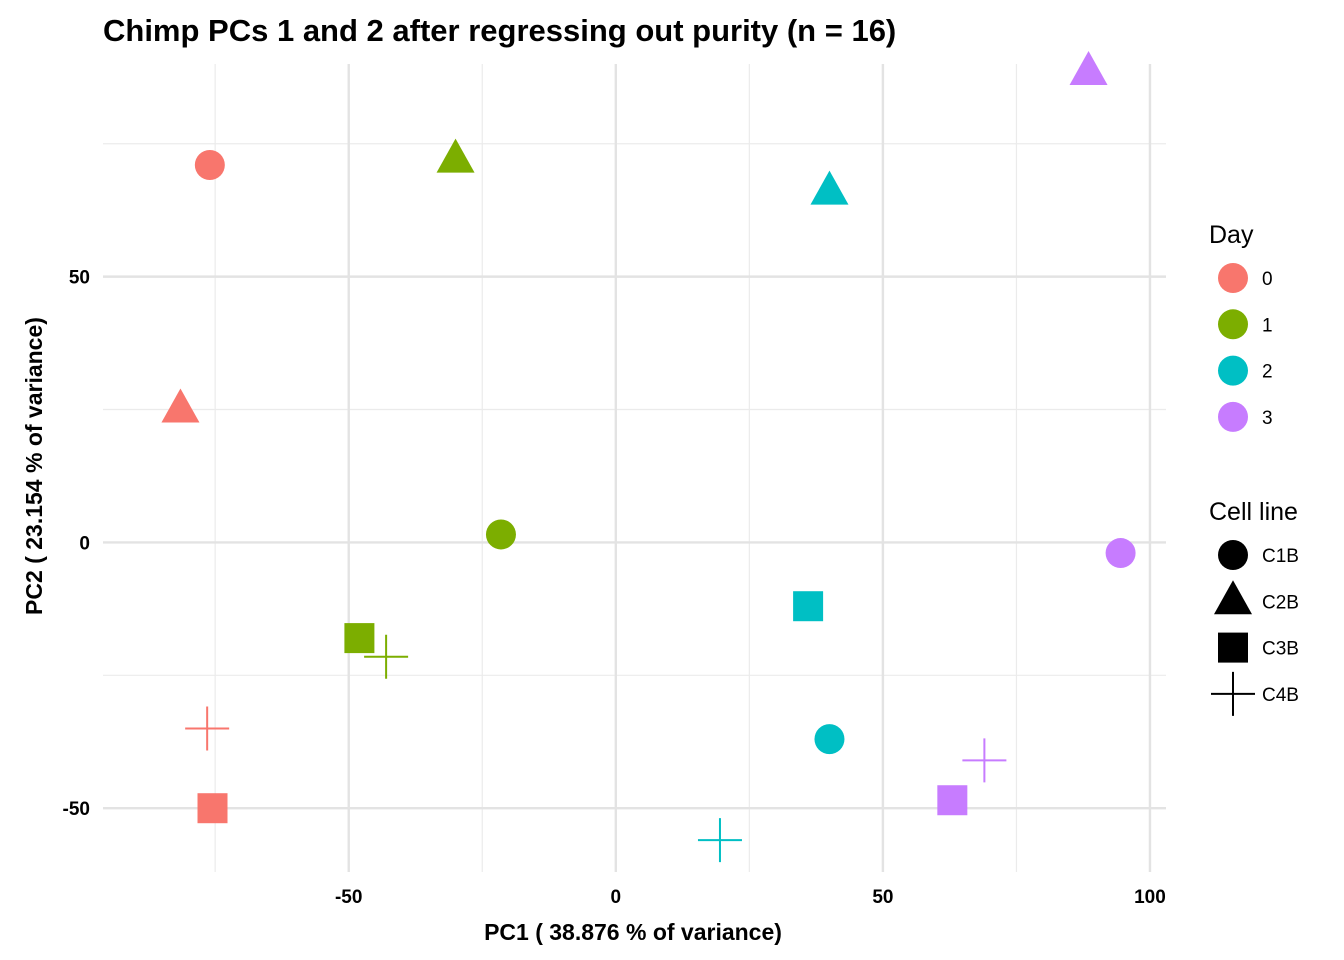  I want to click on point-day2-c3b, so click(808, 606).